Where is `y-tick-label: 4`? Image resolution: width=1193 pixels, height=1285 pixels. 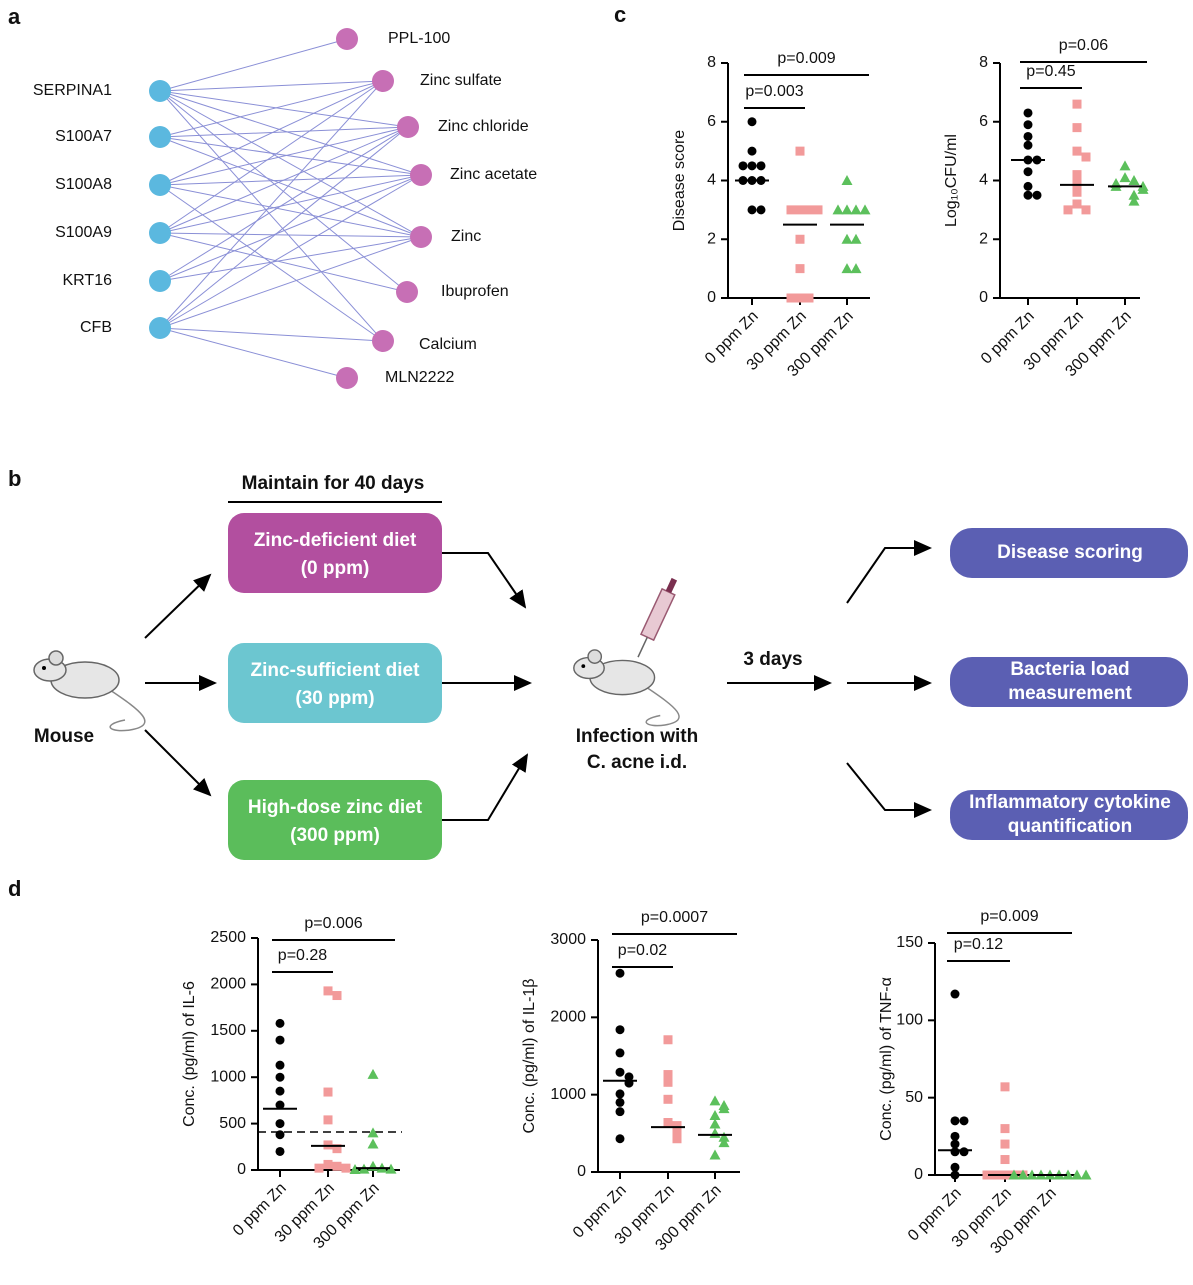
y-tick-label: 4 is located at coordinates (983, 180).